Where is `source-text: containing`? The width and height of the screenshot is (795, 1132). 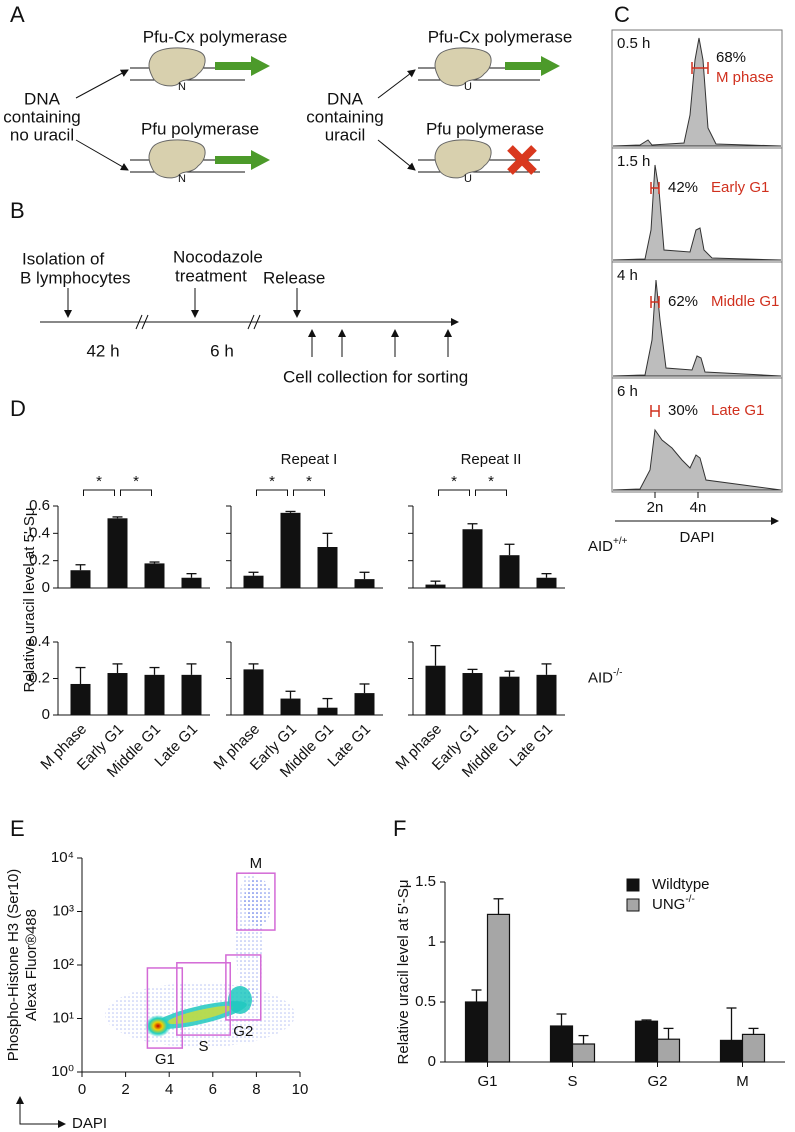
source-text: containing is located at coordinates (42, 116).